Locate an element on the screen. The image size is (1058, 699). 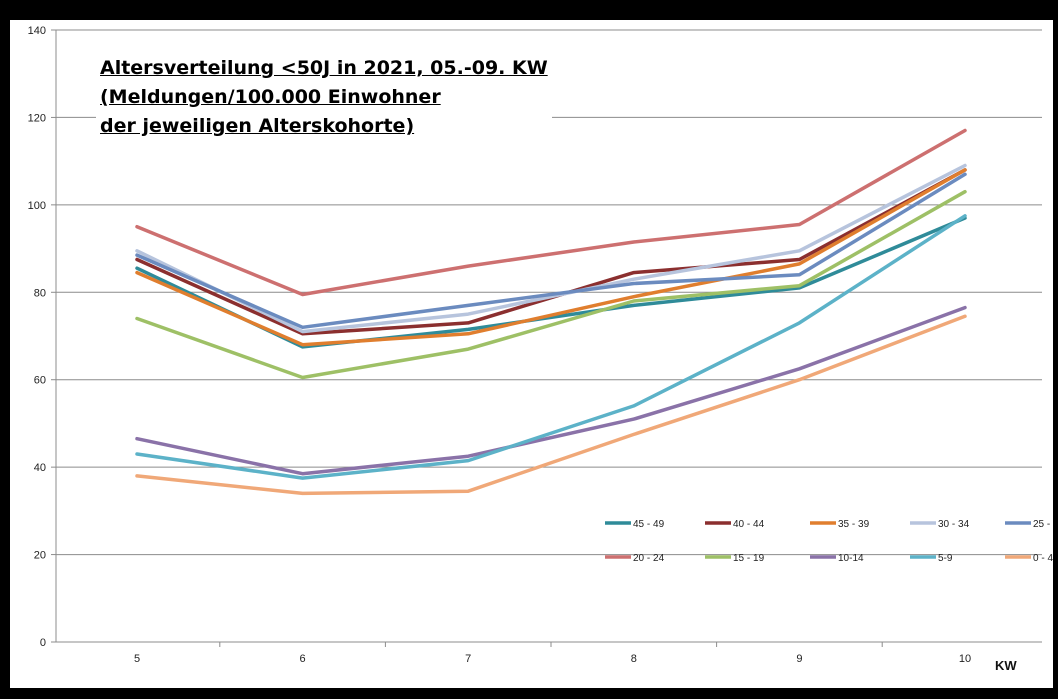
x-tick-label: 6 is located at coordinates (303, 659).